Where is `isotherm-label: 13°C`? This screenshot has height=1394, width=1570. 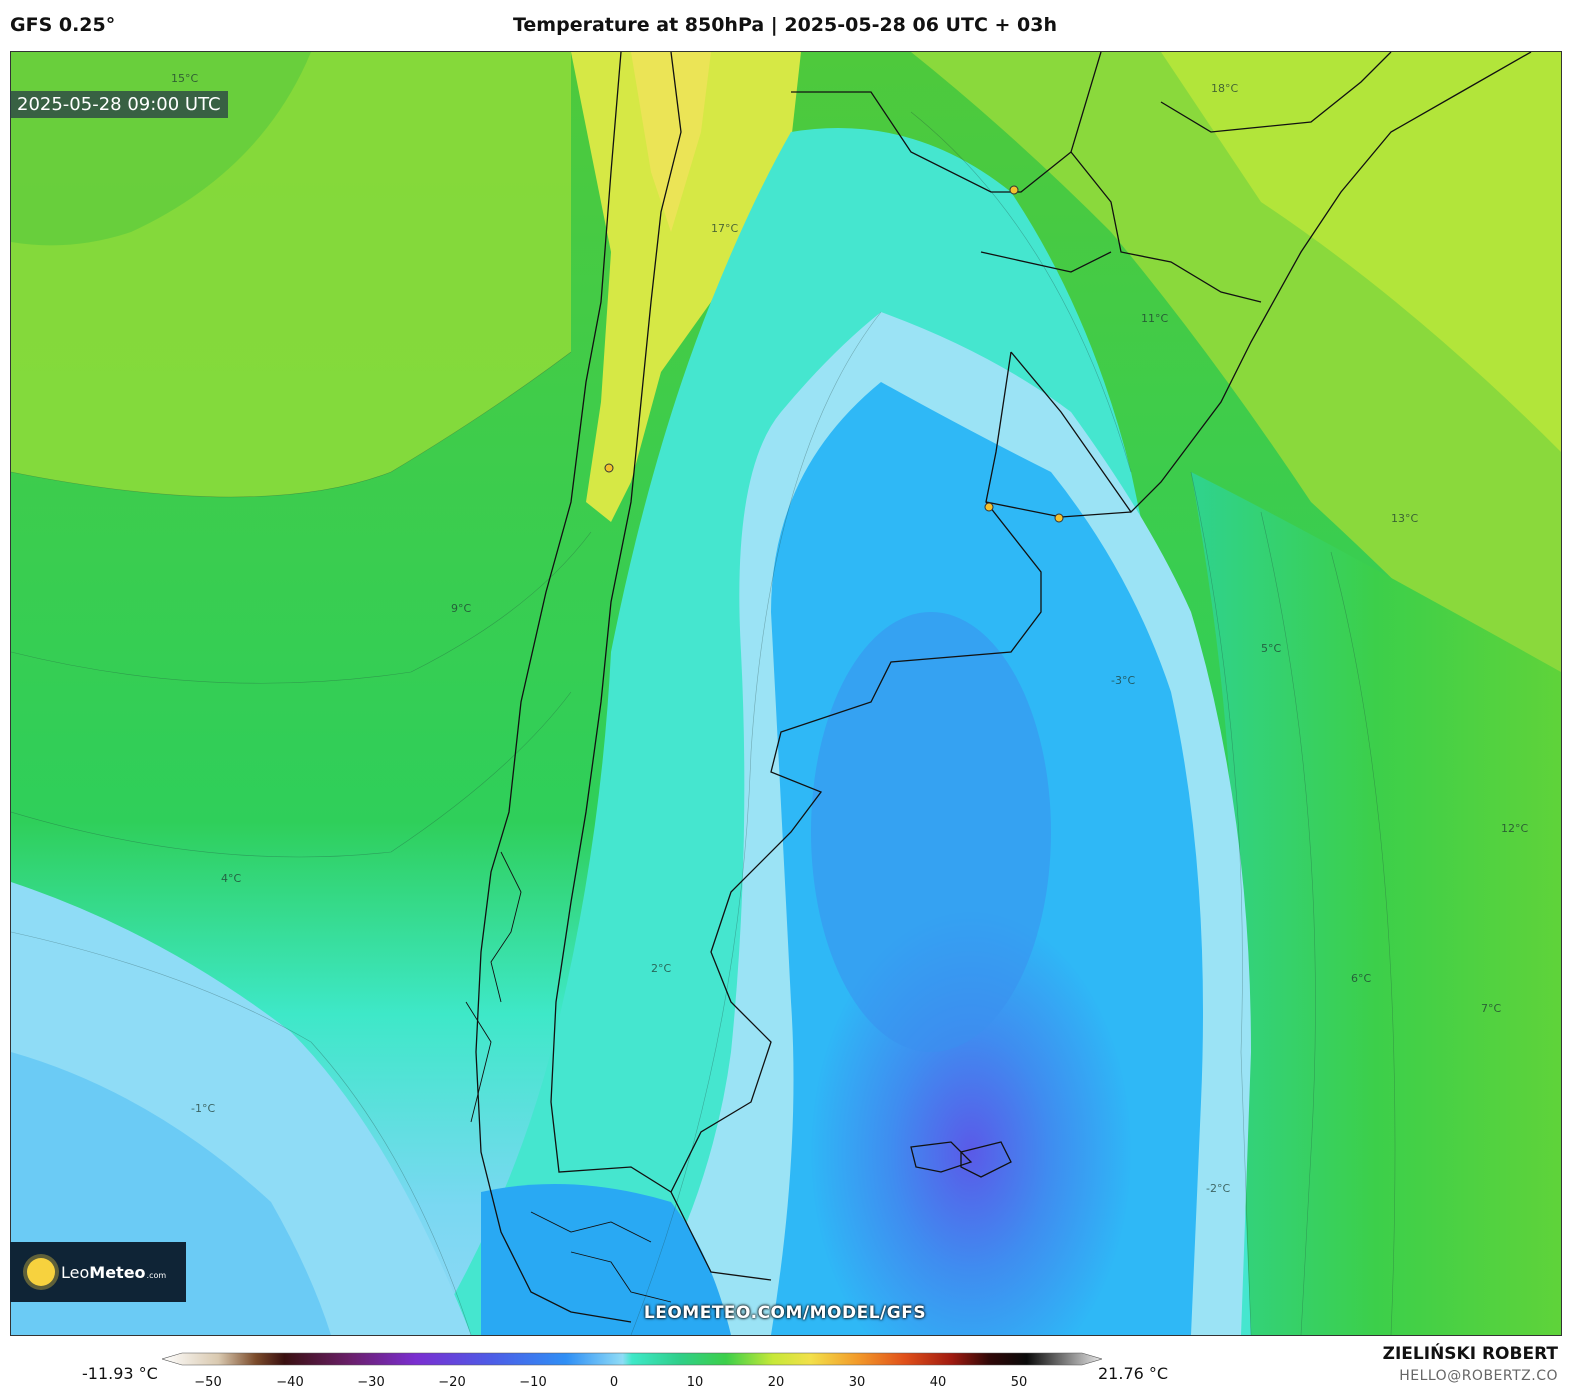
isotherm-label: 13°C is located at coordinates (1404, 518).